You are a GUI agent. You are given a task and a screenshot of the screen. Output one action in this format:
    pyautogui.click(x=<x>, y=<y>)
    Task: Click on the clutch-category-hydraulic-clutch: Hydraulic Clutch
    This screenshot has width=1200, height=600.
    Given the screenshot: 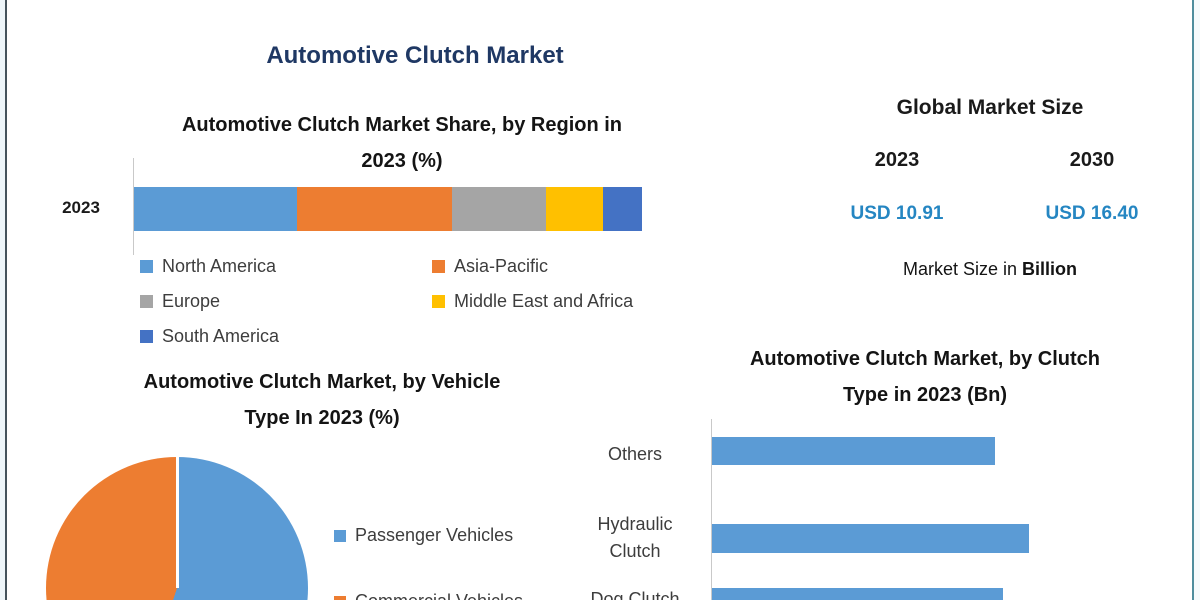 What is the action you would take?
    pyautogui.click(x=635, y=537)
    